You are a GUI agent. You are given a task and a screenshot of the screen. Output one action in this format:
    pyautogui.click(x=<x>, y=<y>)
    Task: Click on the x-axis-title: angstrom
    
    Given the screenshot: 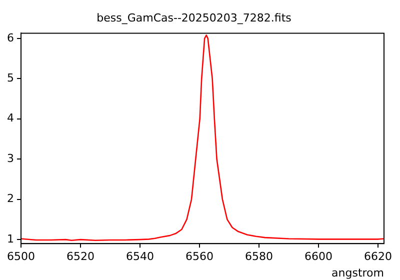 What is the action you would take?
    pyautogui.click(x=358, y=273)
    